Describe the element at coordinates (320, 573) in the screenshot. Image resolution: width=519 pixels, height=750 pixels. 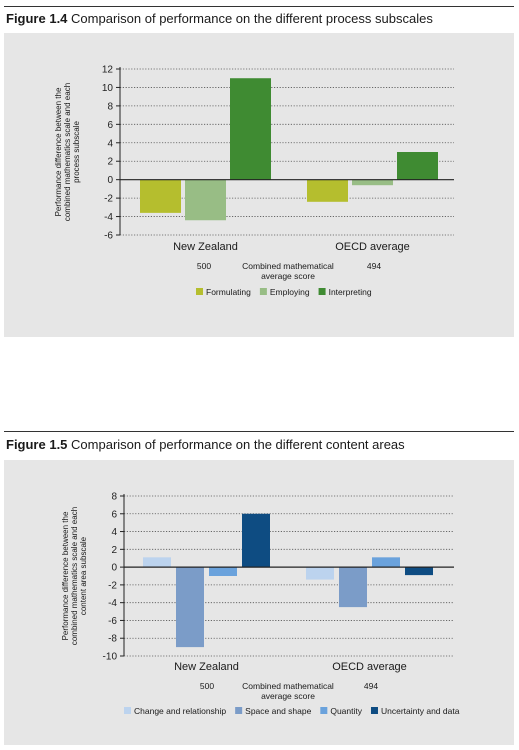
I see `bar-change-and-relationship-oecd-average` at that location.